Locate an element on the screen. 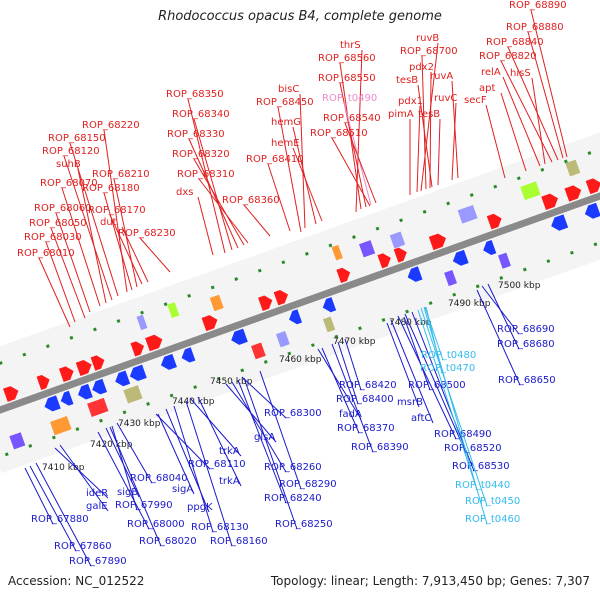  reverse-gene-label: ROP_68020 is located at coordinates (168, 541).